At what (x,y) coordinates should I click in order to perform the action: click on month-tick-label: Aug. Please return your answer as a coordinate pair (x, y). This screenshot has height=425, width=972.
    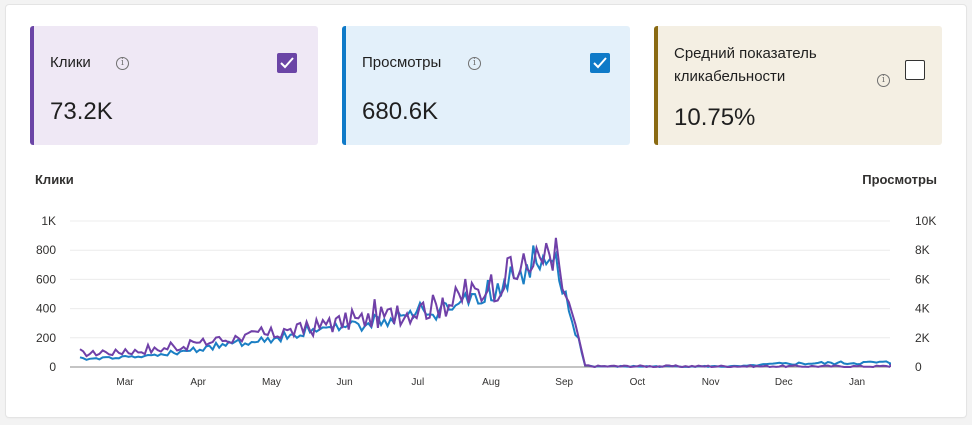
    Looking at the image, I should click on (491, 382).